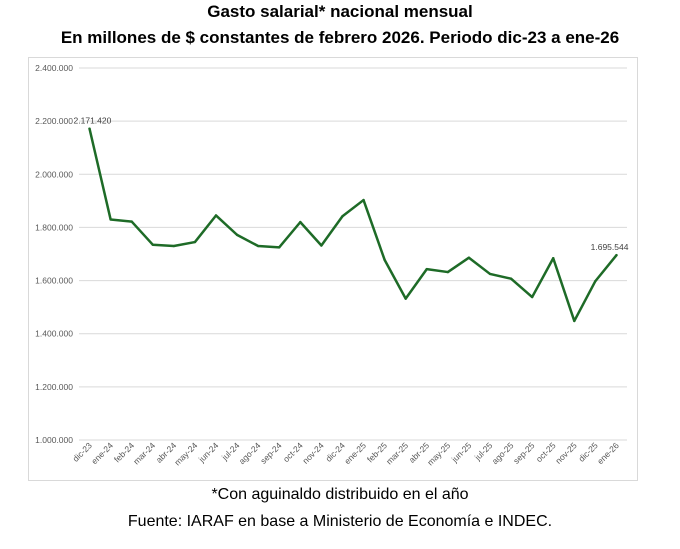 The height and width of the screenshot is (549, 680). Describe the element at coordinates (54, 227) in the screenshot. I see `y-tick-label: 1.800.000` at that location.